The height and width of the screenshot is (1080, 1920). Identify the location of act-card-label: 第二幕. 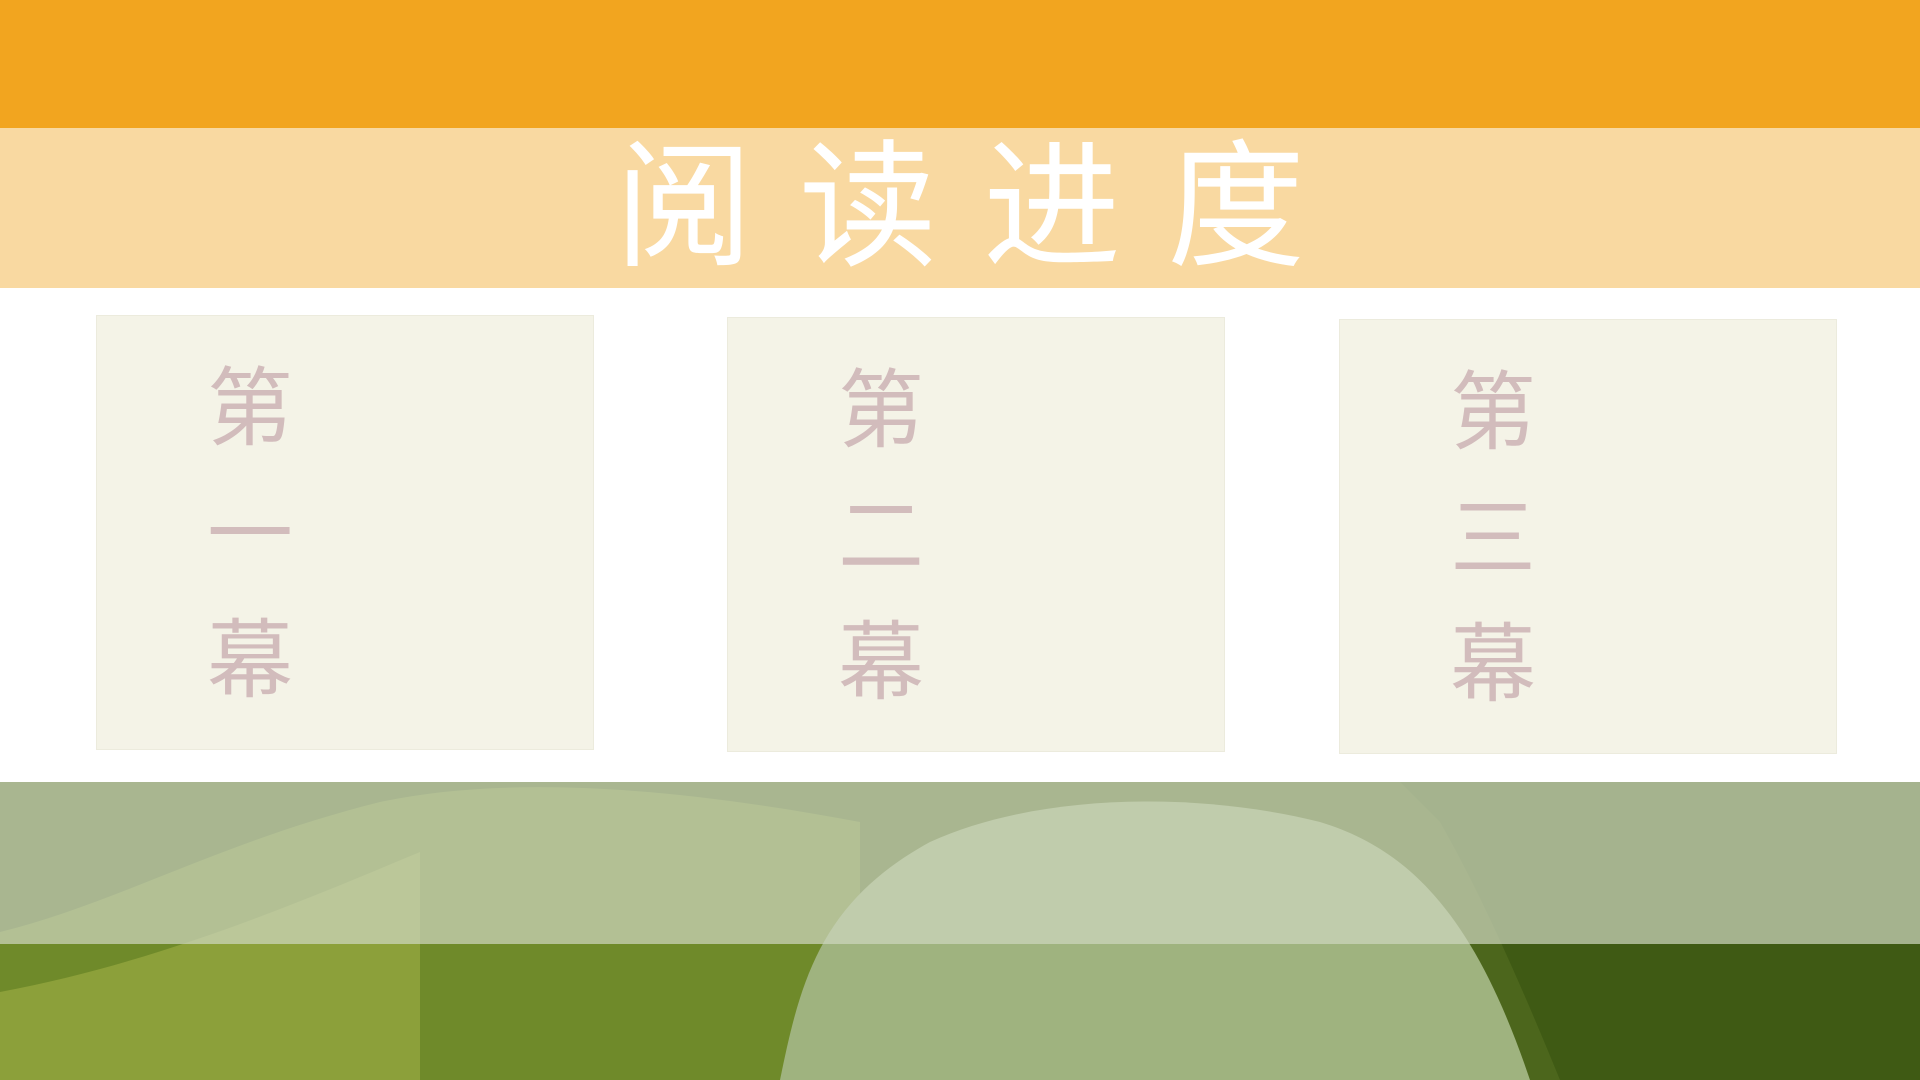
(881, 537).